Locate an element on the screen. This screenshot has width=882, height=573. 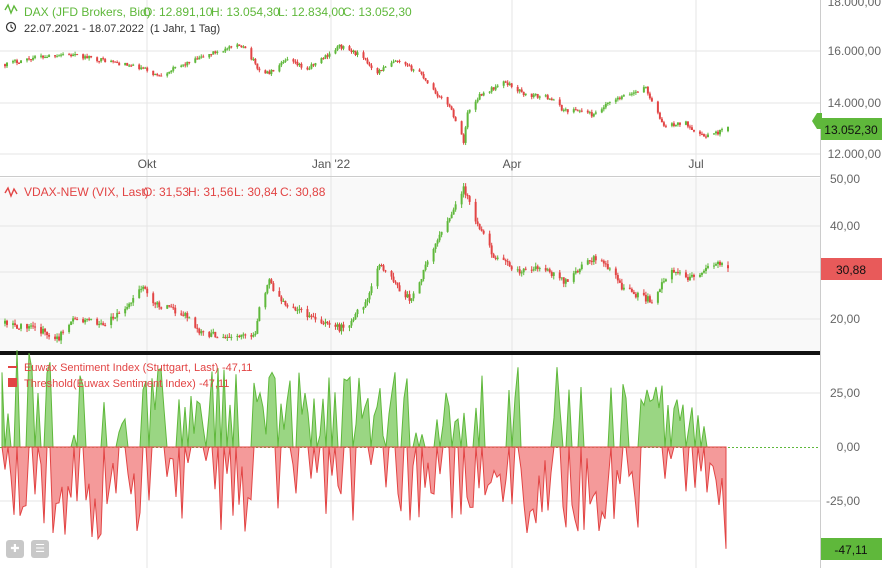
layers-icon: ☰ is located at coordinates (40, 549).